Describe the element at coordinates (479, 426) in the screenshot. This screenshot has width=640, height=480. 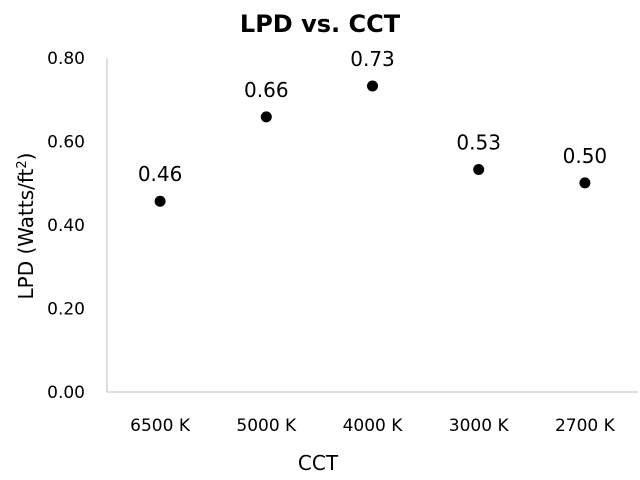
I see `x-tick-label: 3000 K` at that location.